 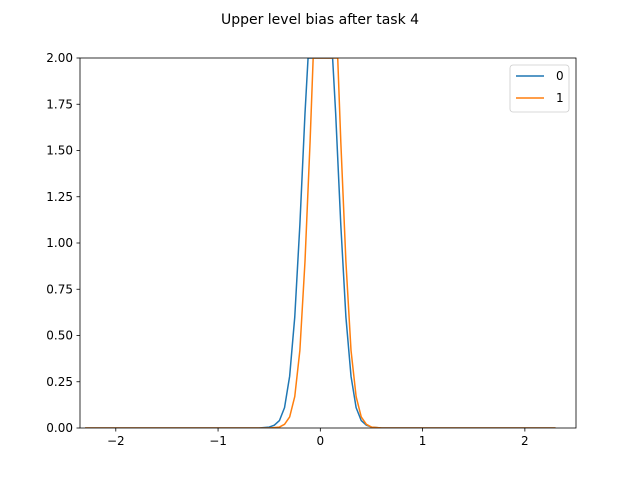 I want to click on y-tick-label: 1.50, so click(x=59, y=151).